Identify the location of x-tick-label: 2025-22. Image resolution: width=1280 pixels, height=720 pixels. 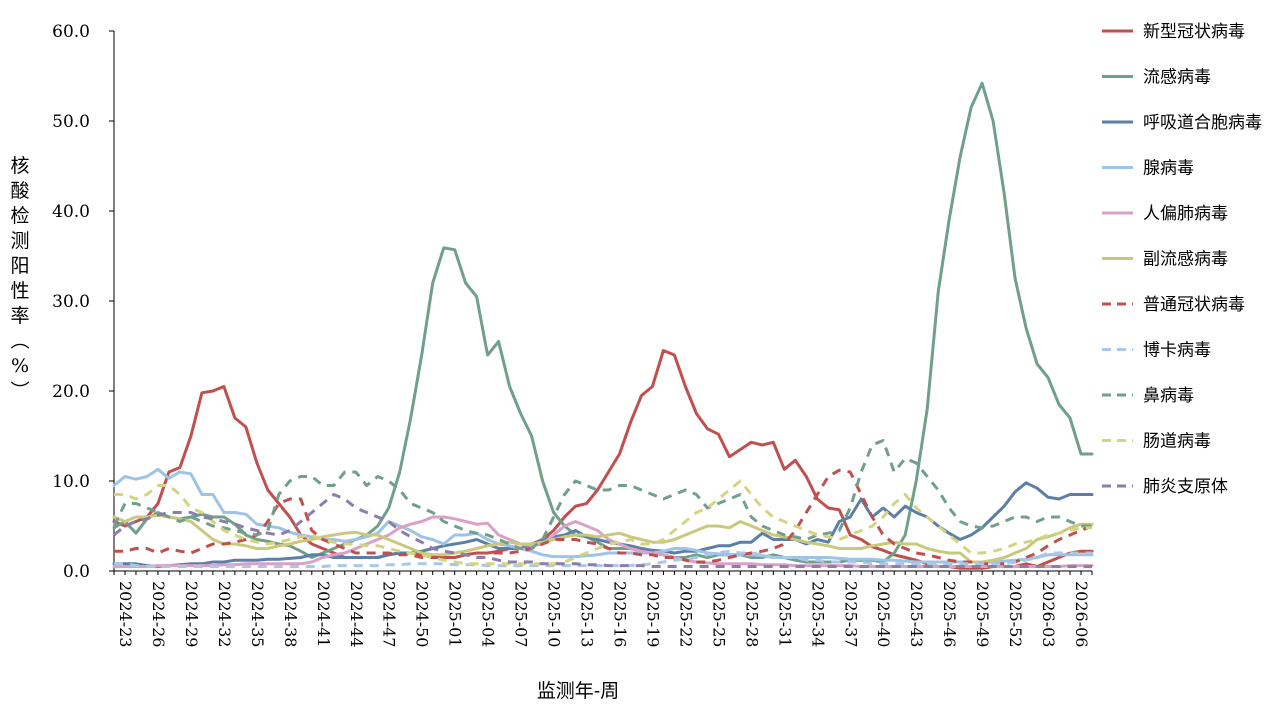
(685, 614).